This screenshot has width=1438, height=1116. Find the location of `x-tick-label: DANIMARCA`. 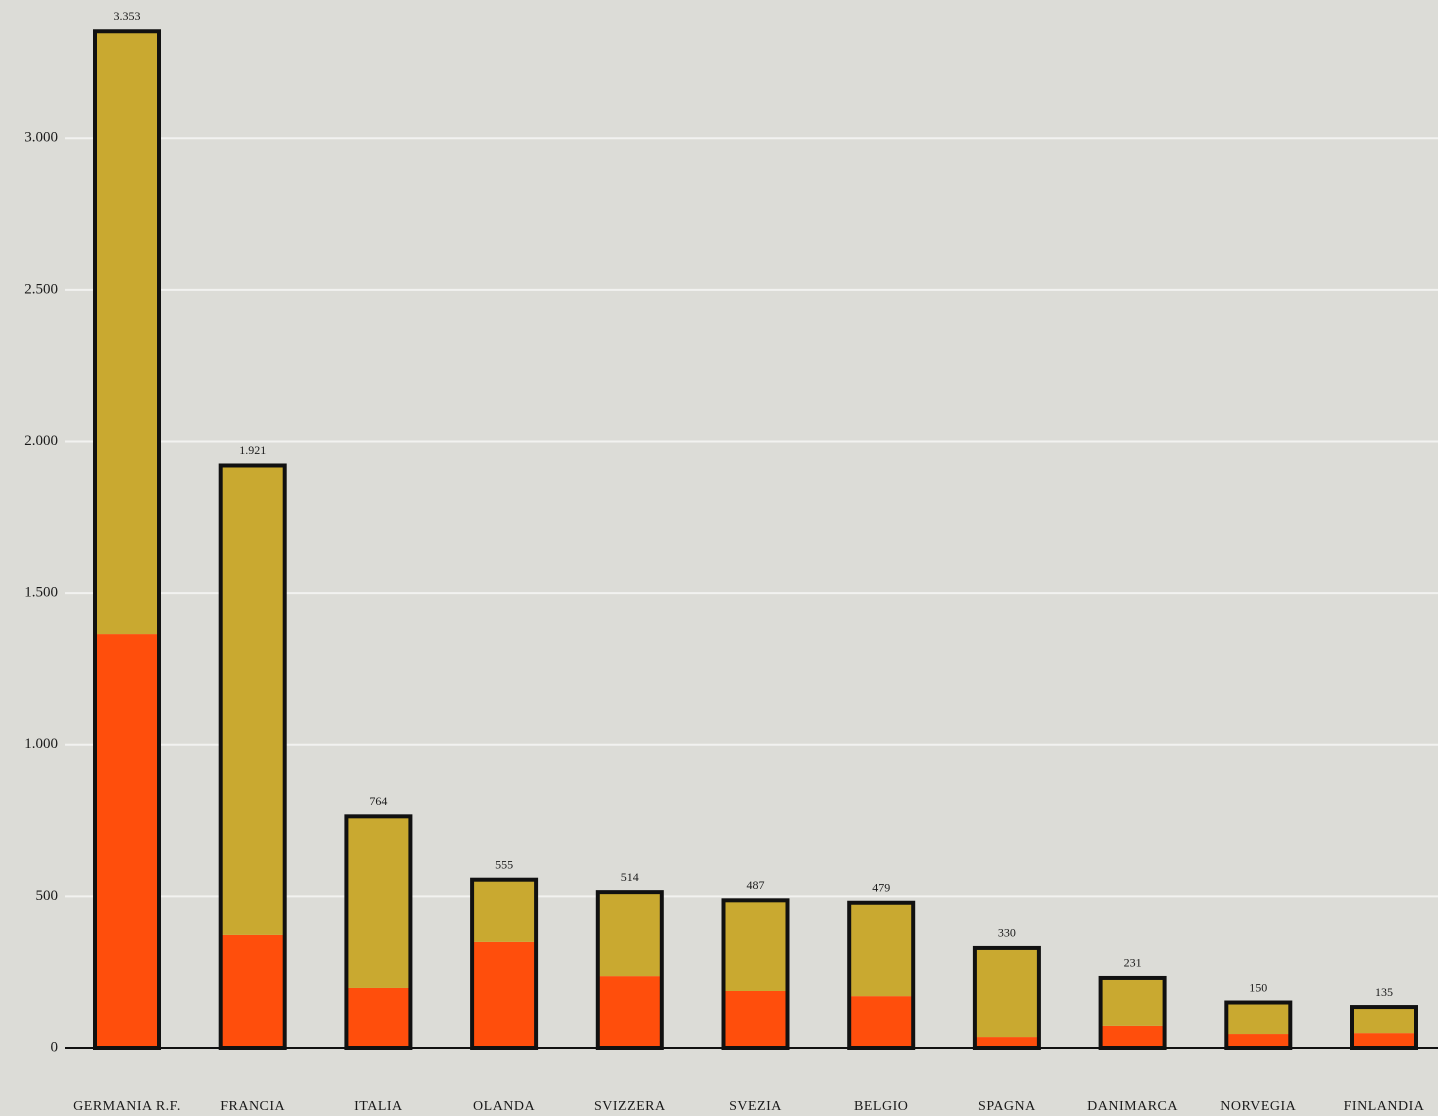

x-tick-label: DANIMARCA is located at coordinates (1132, 1106).